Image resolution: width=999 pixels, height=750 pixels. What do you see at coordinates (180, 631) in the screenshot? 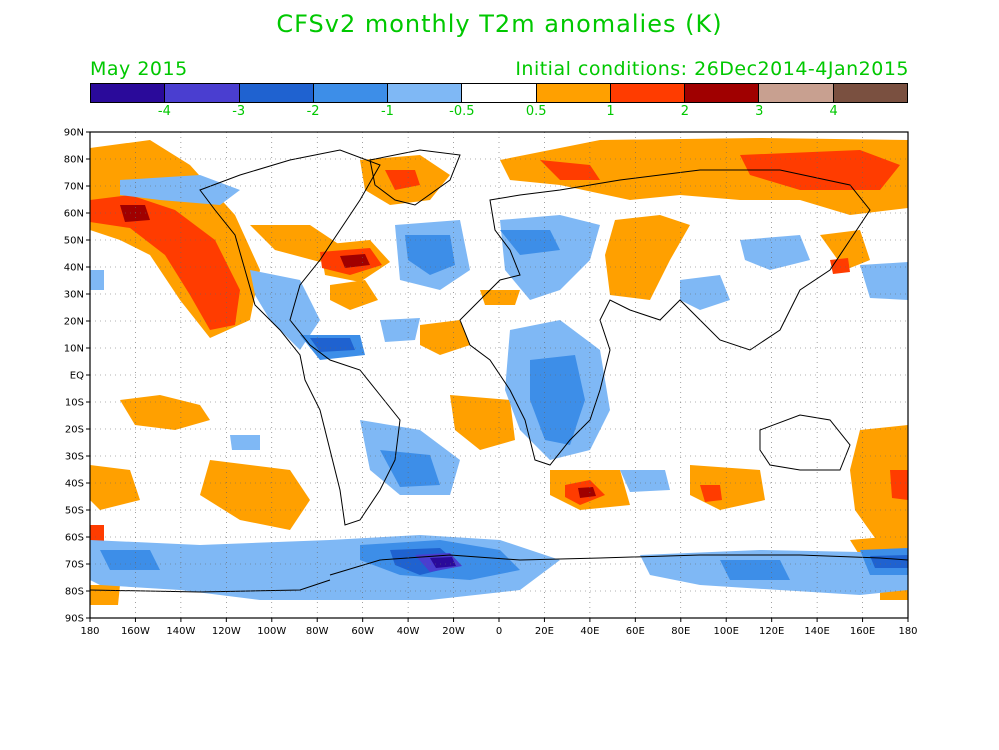
I see `lon-tick-label: 140W` at bounding box center [180, 631].